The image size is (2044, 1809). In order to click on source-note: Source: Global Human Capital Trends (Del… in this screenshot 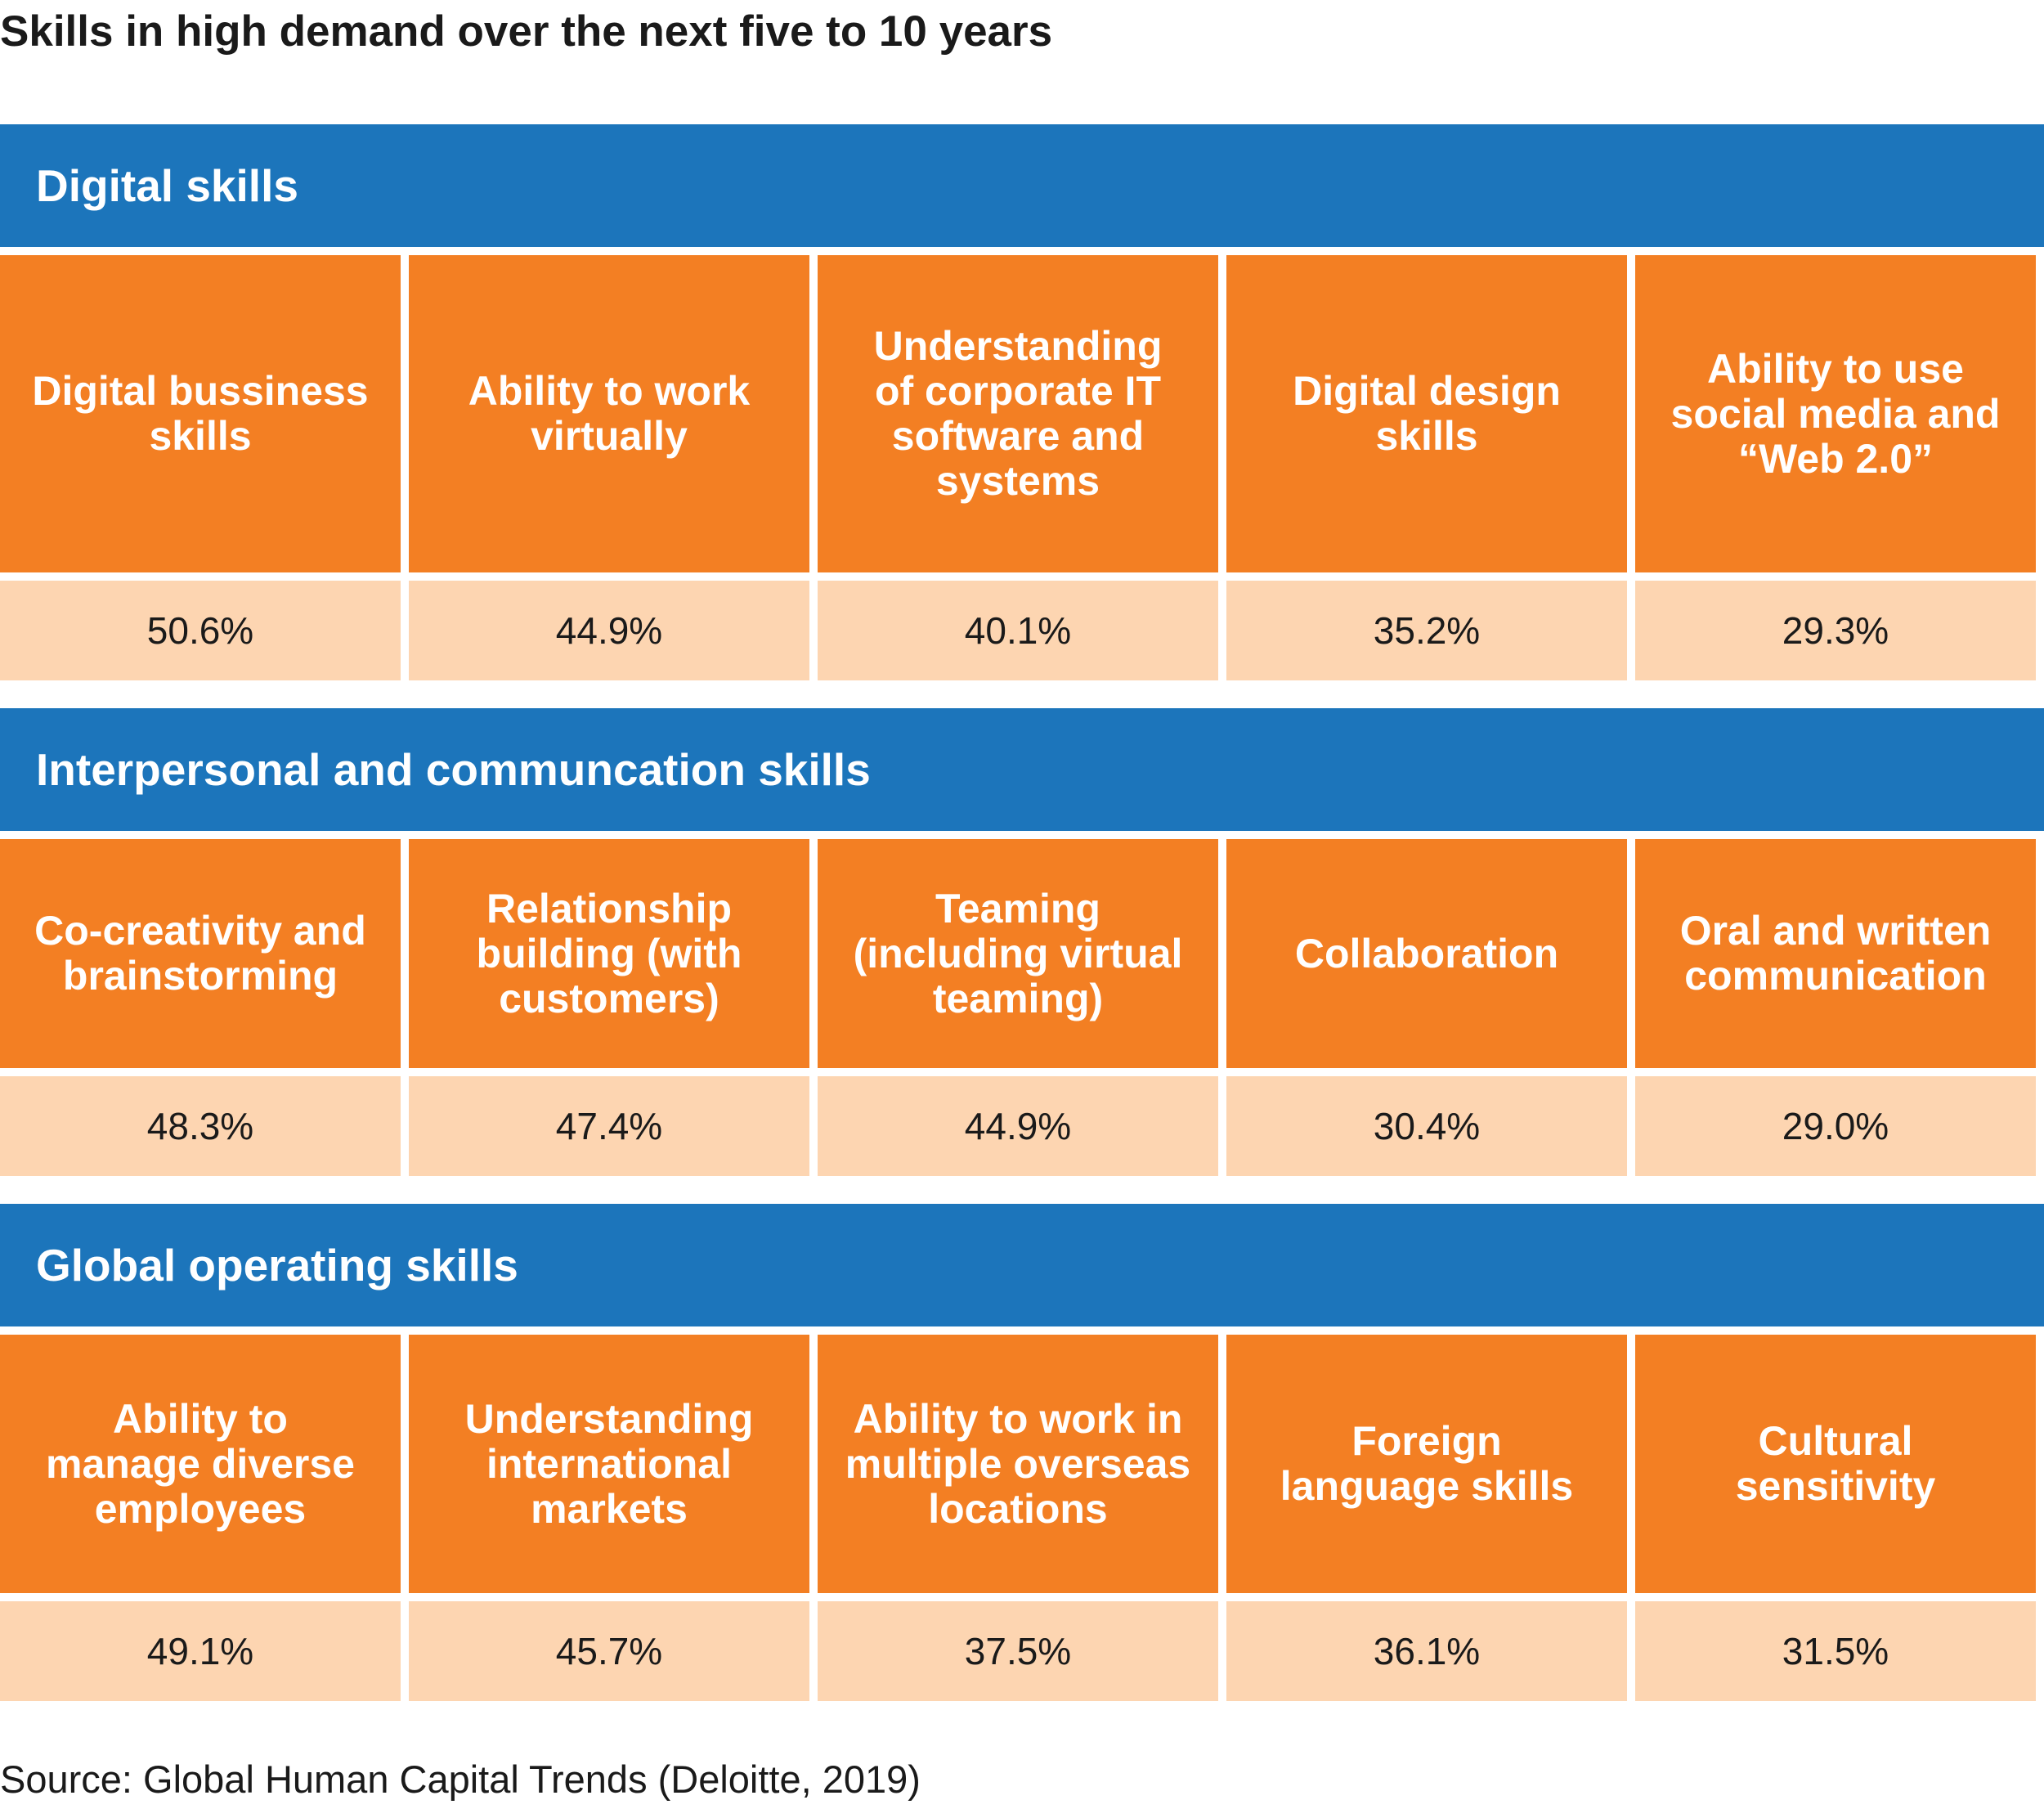, I will do `click(460, 1779)`.